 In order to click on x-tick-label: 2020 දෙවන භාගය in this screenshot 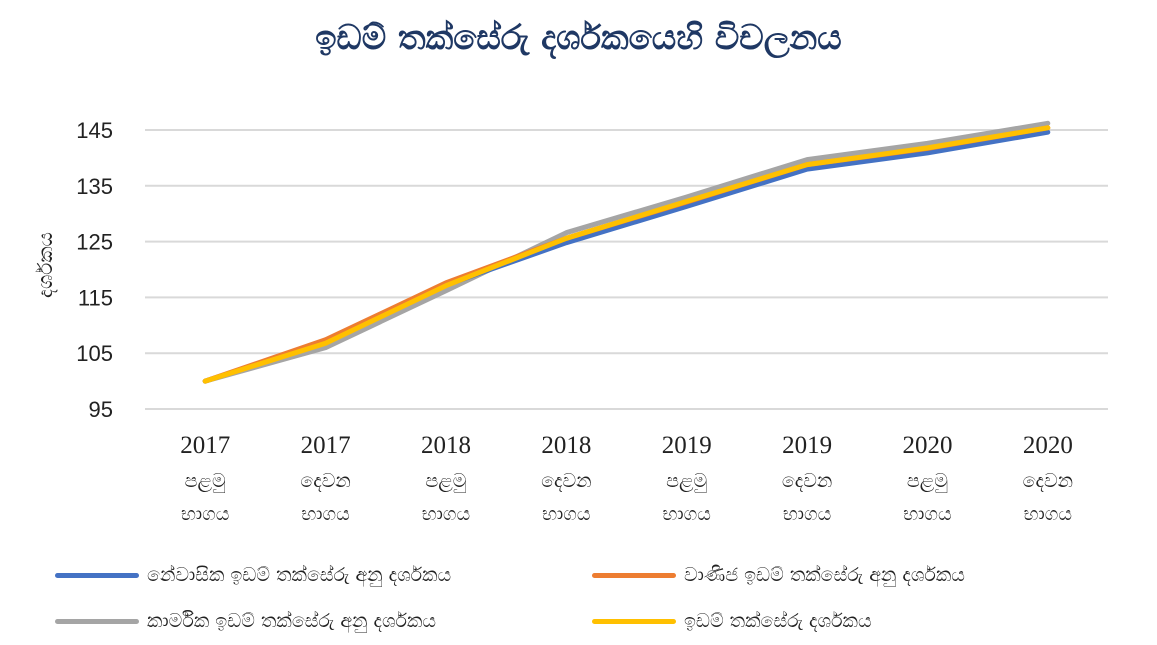, I will do `click(1048, 478)`.